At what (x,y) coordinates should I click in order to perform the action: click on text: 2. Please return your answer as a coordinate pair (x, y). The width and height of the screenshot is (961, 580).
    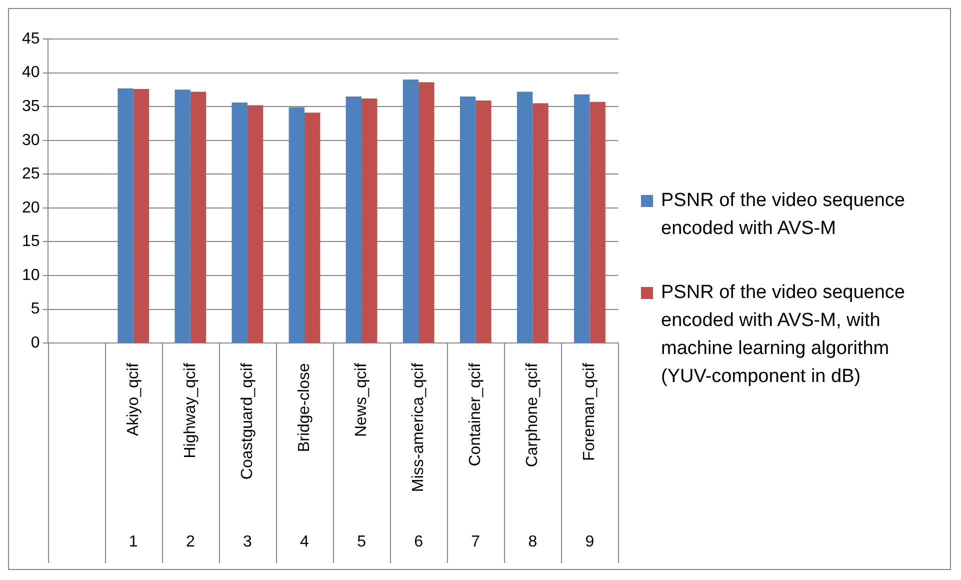
    Looking at the image, I should click on (190, 541).